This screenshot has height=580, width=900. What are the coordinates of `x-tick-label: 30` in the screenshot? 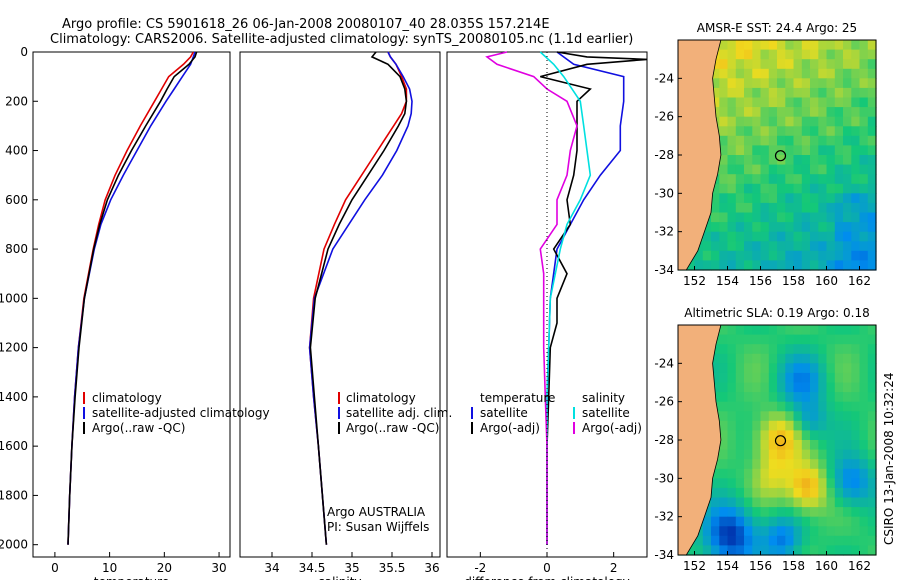 It's located at (218, 568).